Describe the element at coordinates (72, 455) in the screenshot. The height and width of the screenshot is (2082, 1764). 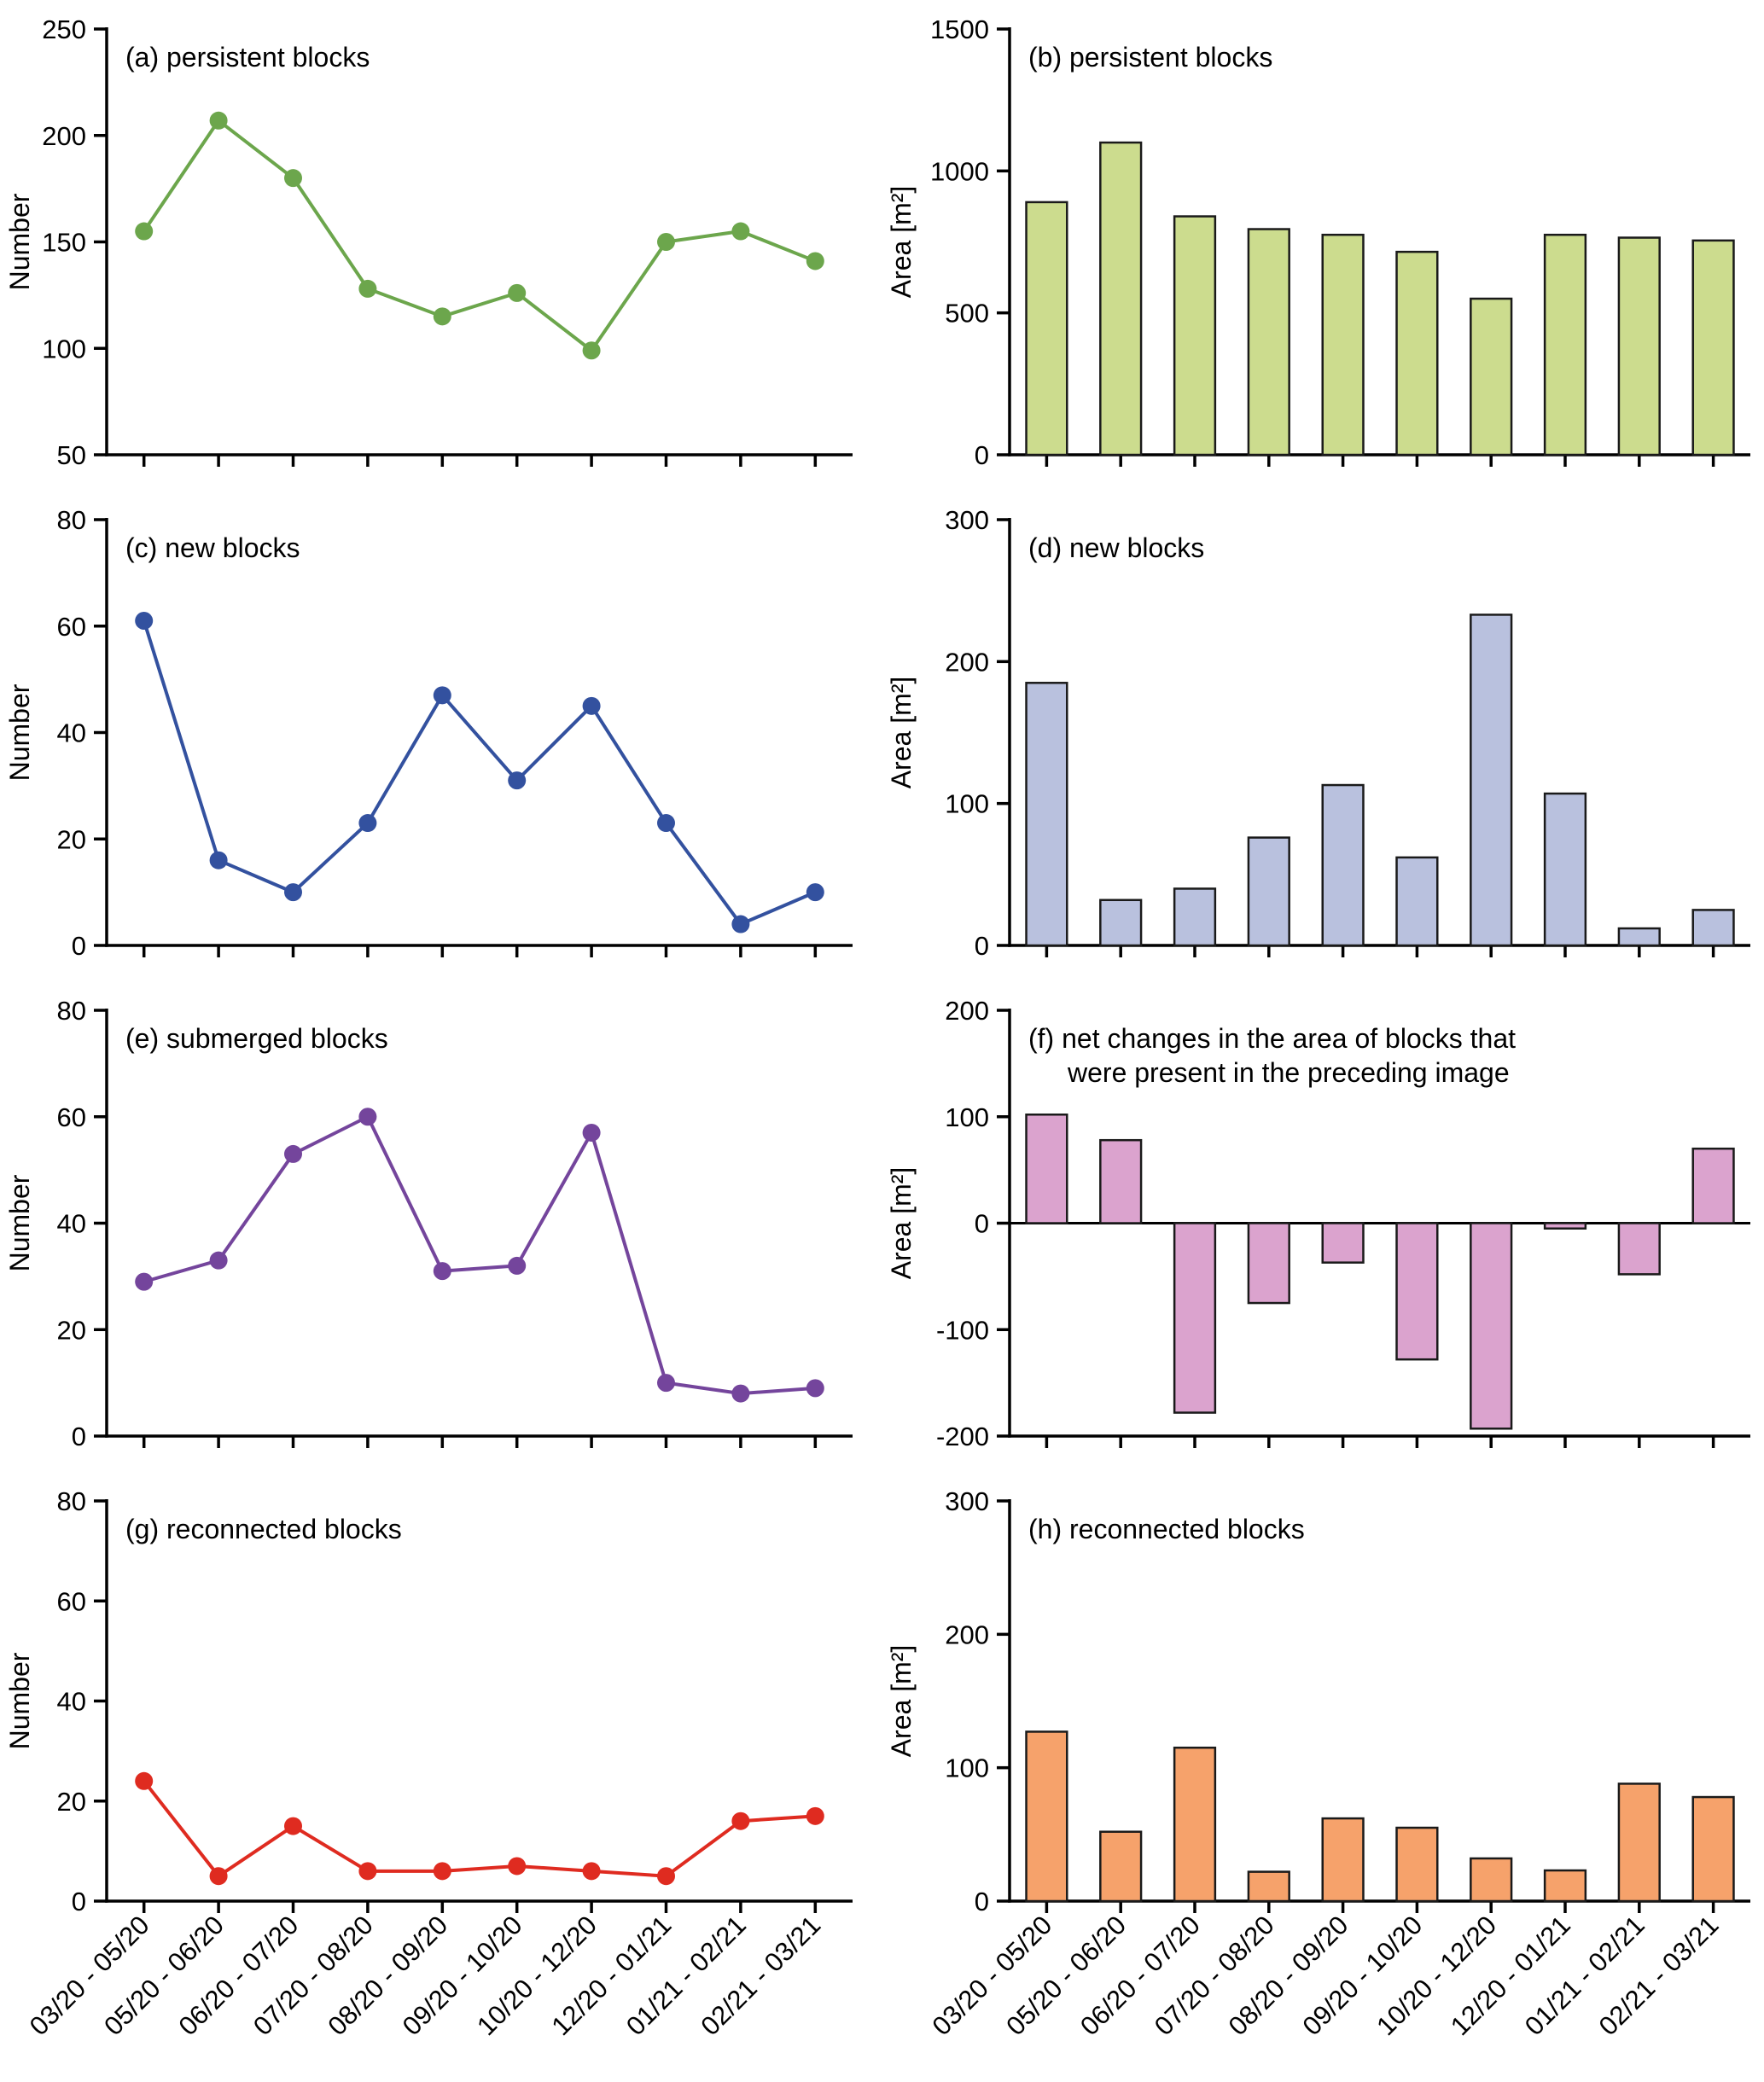
I see `y-tick-label: 50` at that location.